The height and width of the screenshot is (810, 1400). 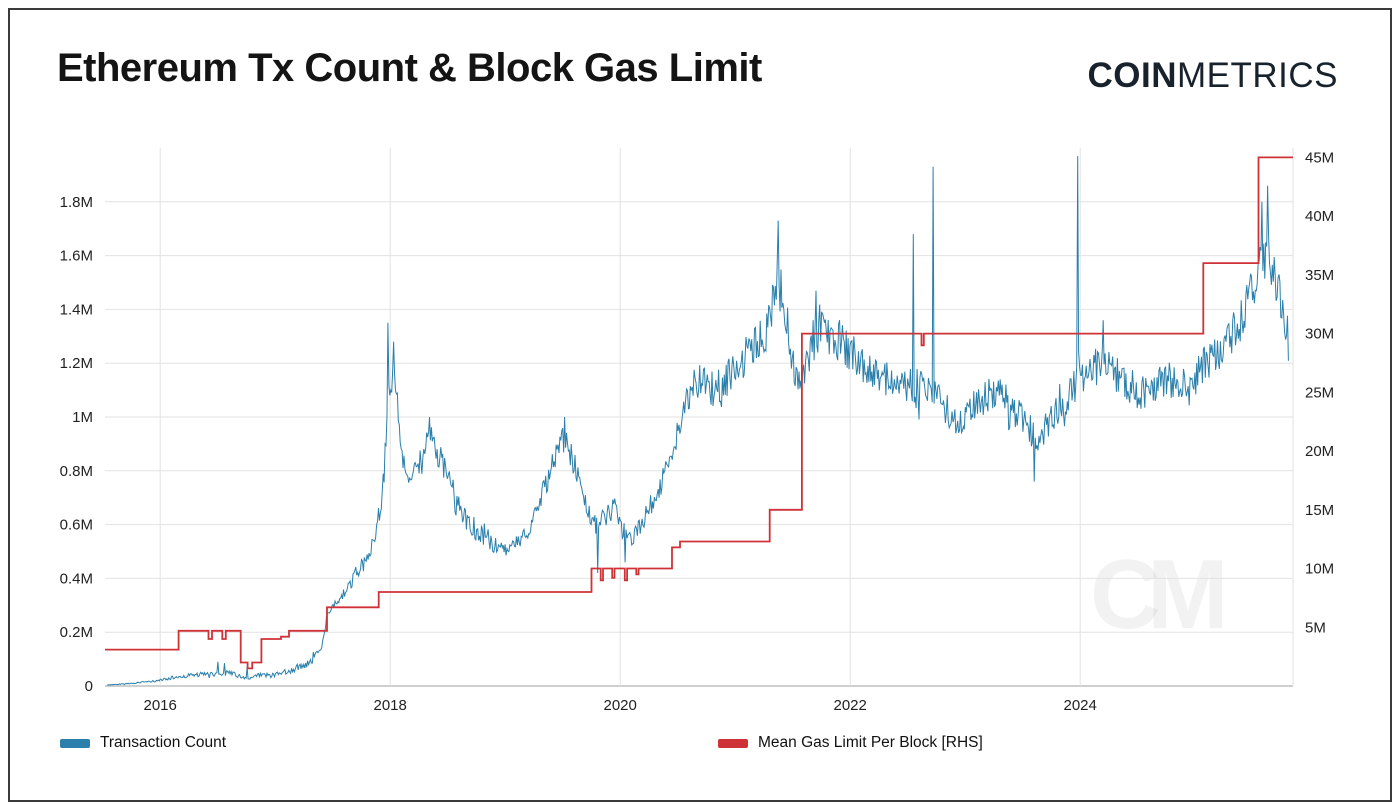 I want to click on legend-item-gas-limit: Mean Gas Limit Per Block [RHS], so click(x=850, y=743).